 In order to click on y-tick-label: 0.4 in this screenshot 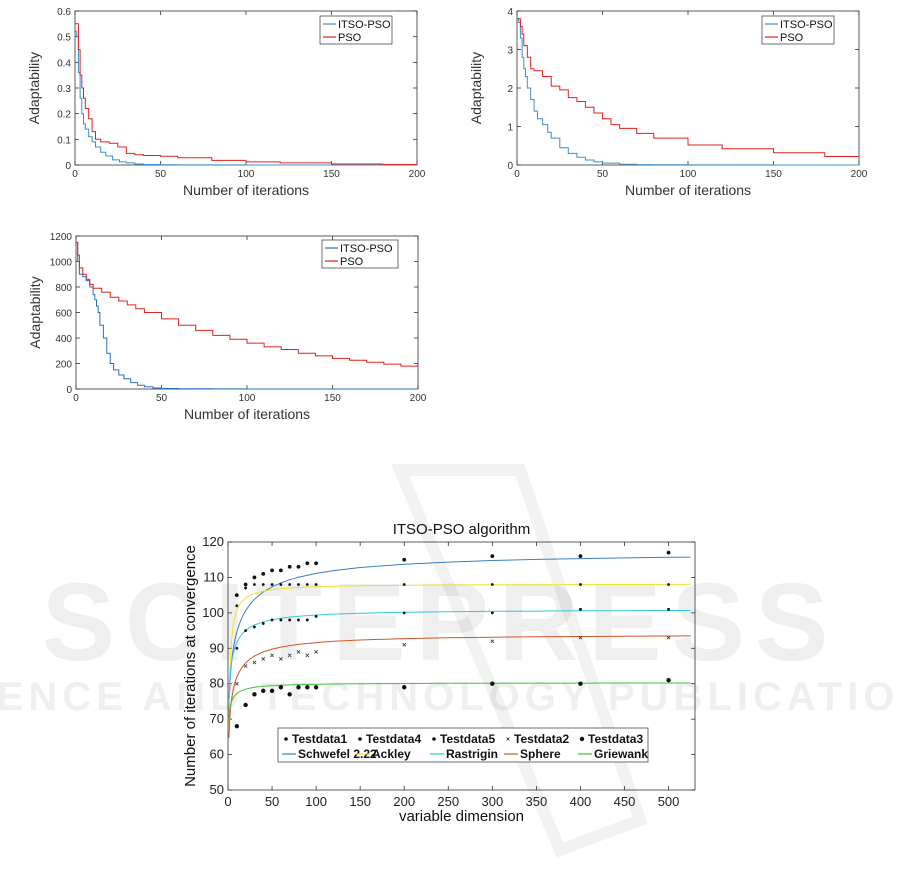, I will do `click(64, 63)`.